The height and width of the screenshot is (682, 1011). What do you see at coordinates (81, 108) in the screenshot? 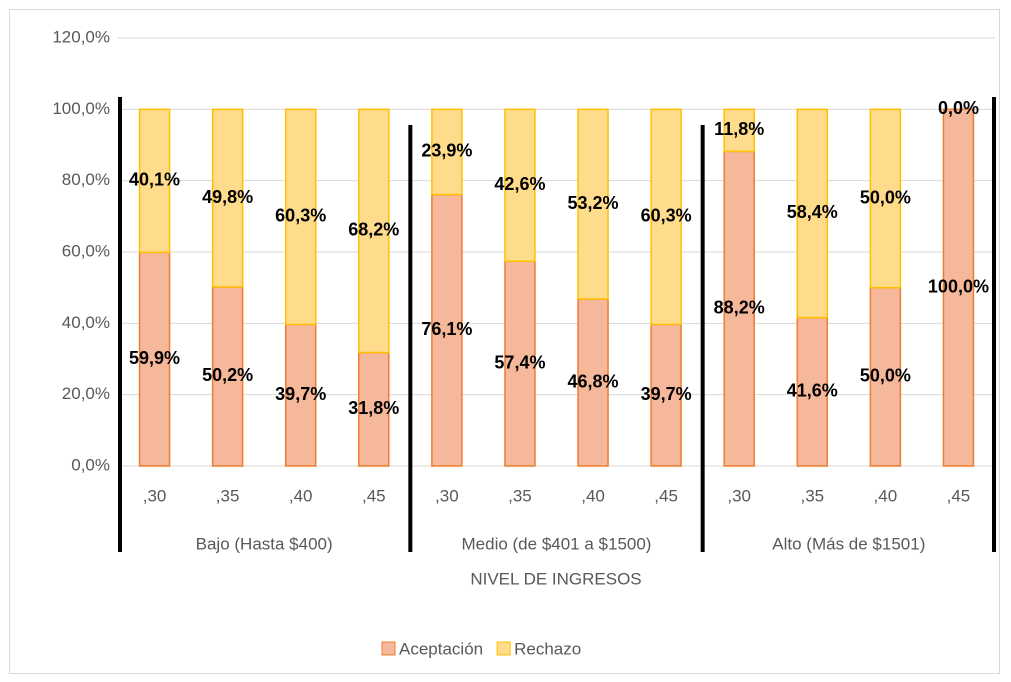
I see `y-tick-label: 100,0%` at bounding box center [81, 108].